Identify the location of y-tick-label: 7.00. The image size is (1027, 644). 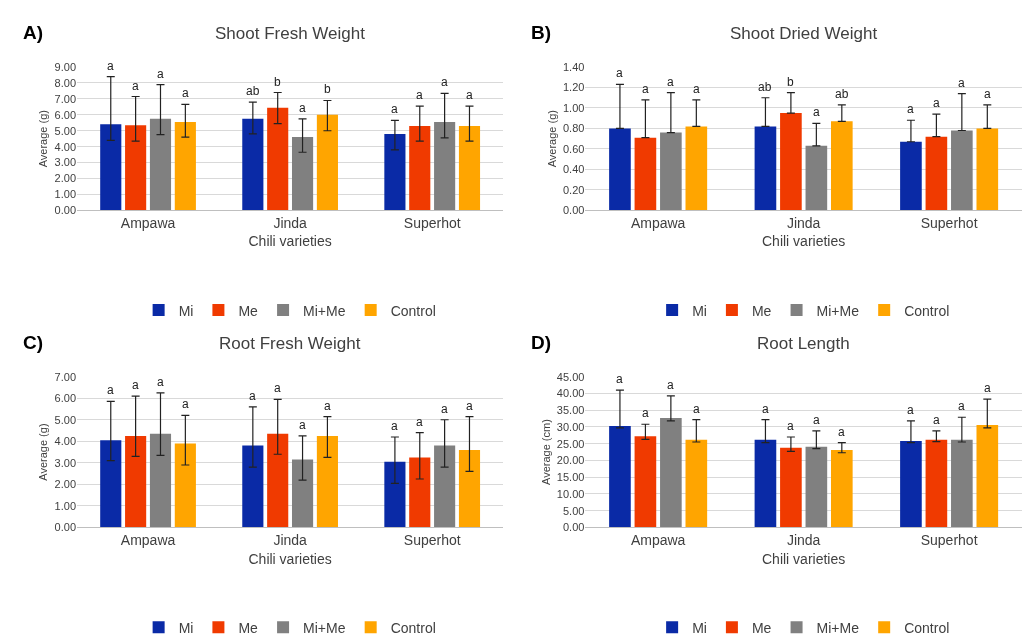
(65, 376).